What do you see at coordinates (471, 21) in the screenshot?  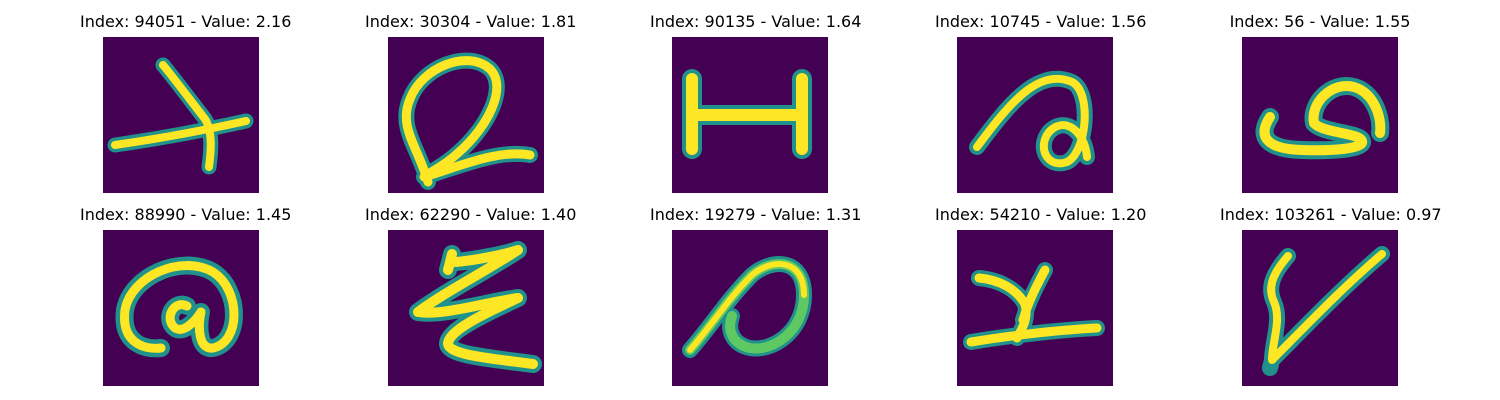 I see `panel-title: Index: 30304 - Value: 1.81` at bounding box center [471, 21].